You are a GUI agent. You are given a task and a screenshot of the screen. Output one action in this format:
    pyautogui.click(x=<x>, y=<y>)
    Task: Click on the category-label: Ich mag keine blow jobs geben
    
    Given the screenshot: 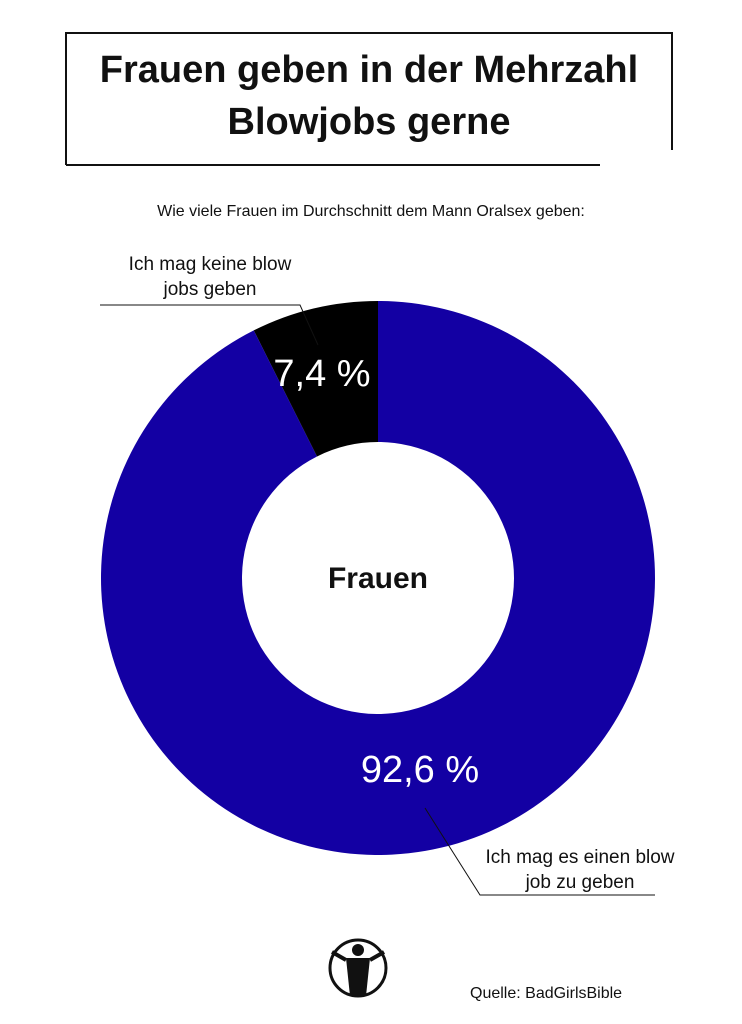 What is the action you would take?
    pyautogui.click(x=210, y=277)
    